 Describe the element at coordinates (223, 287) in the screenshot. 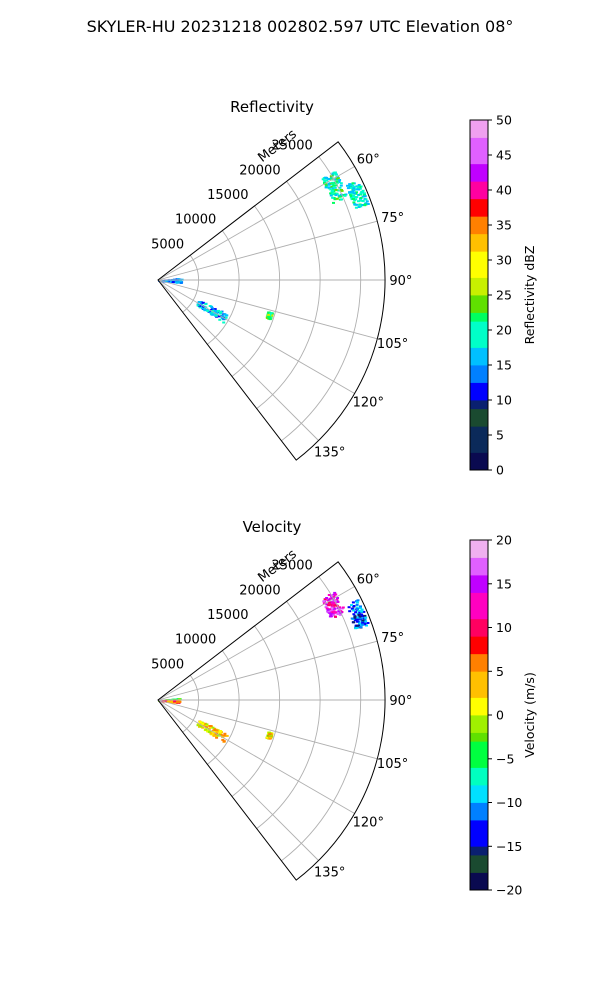

I see `reflectivity-range-ring` at that location.